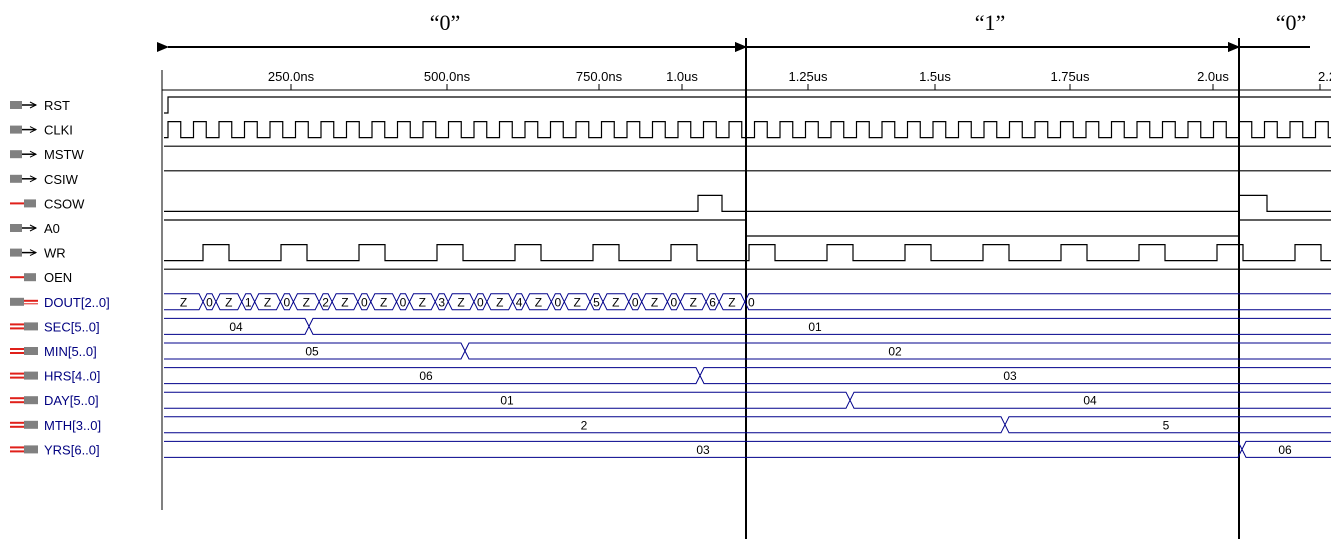  I want to click on time-tick-label: 750.0ns, so click(599, 76).